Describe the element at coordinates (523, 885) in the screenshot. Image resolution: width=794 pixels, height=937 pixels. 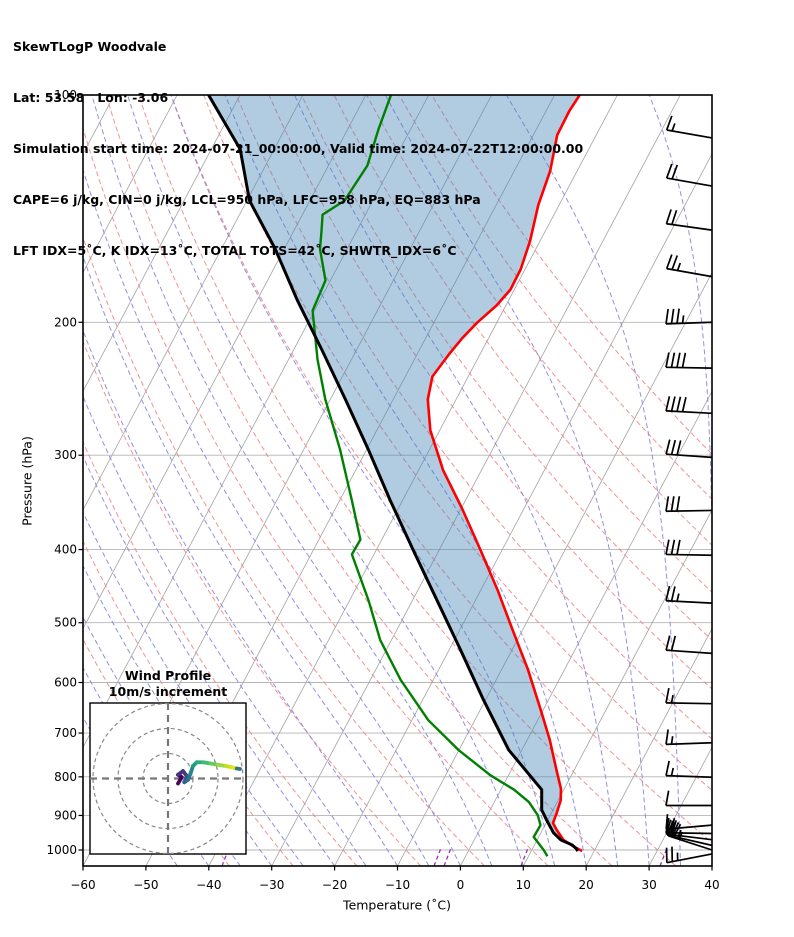
I see `x-tick-label: 10` at that location.